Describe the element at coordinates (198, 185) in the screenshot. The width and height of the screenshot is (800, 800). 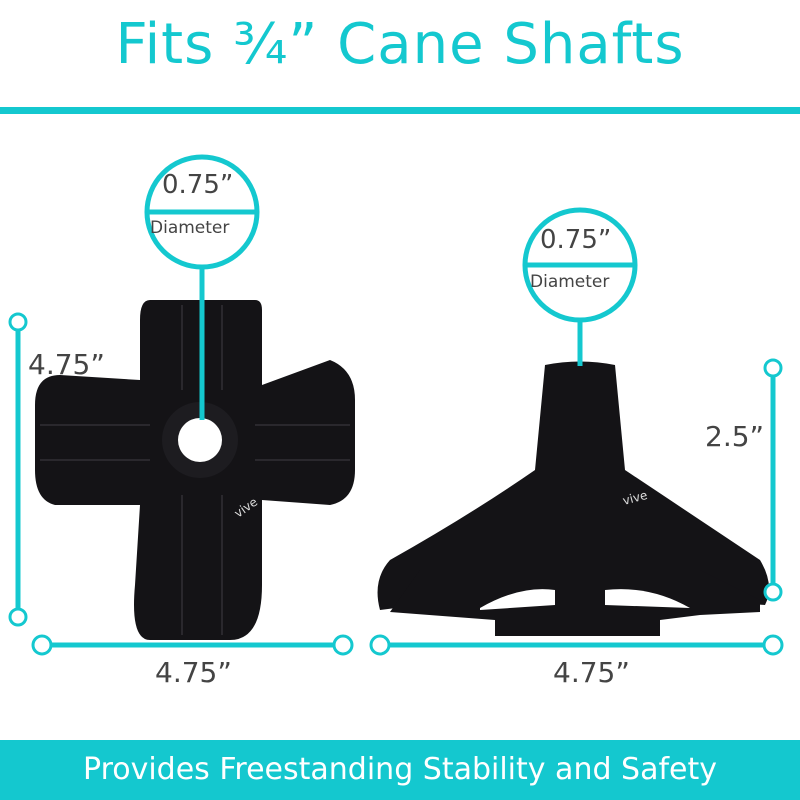
I see `left-callout-value: 0.75”` at that location.